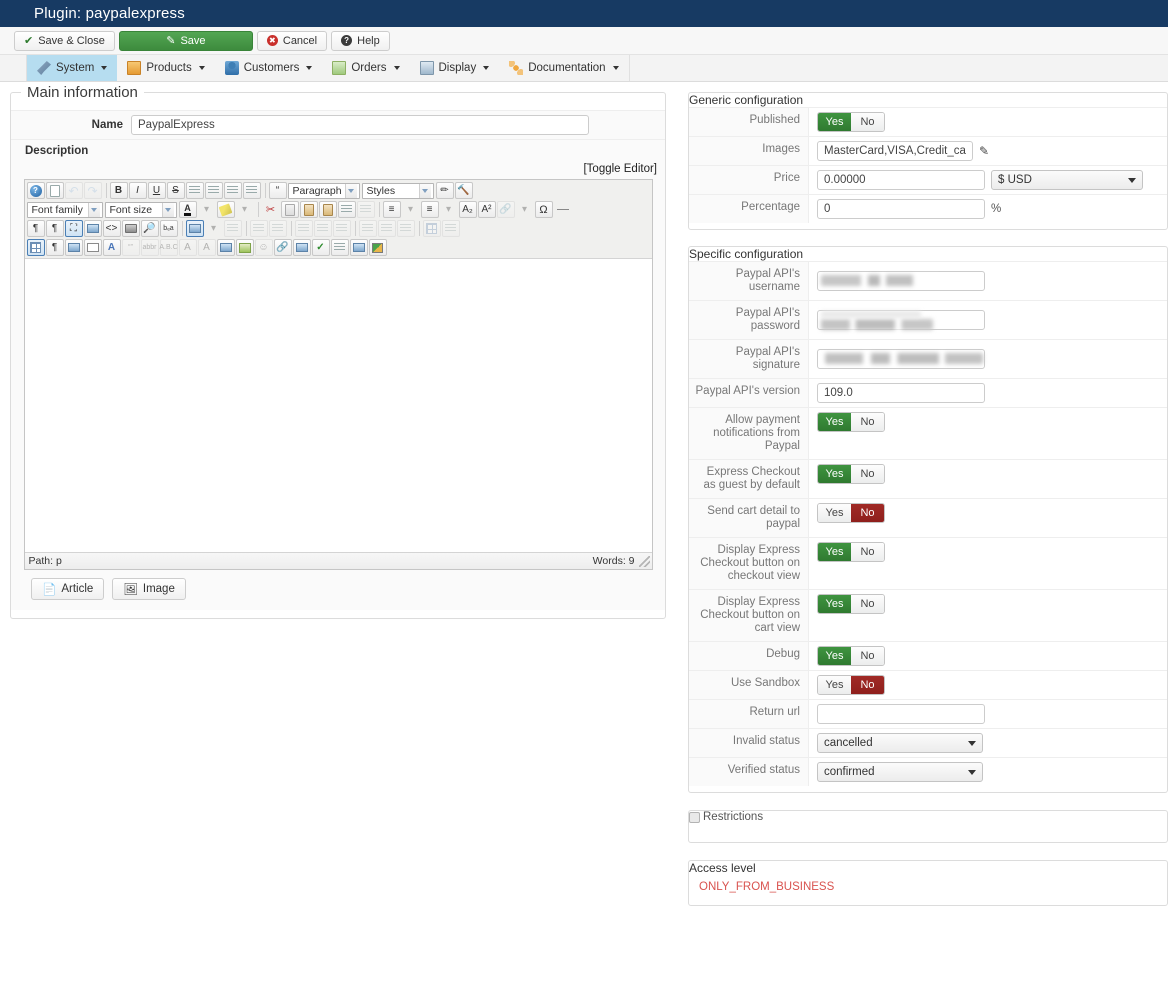 This screenshot has width=1168, height=1008. Describe the element at coordinates (867, 474) in the screenshot. I see `express-checkout-guest-no: No` at that location.